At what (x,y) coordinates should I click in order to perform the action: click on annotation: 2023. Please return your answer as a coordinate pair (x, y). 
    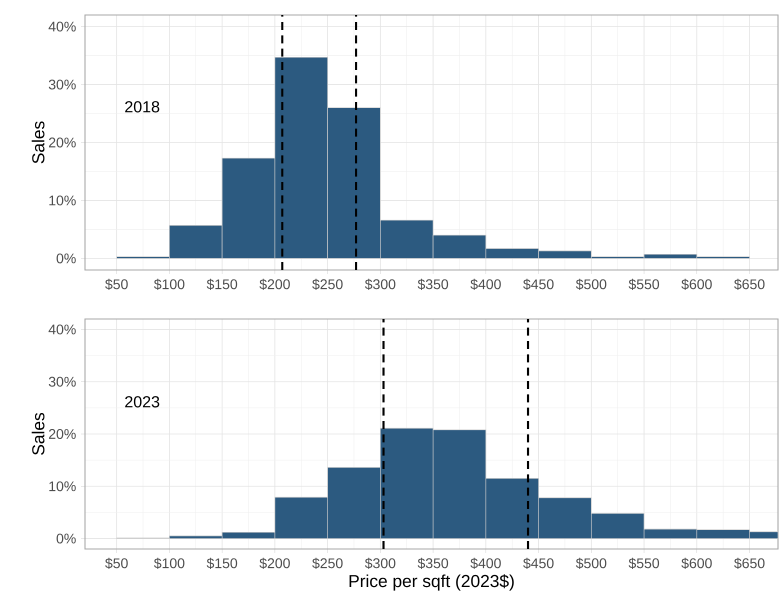
    Looking at the image, I should click on (142, 402).